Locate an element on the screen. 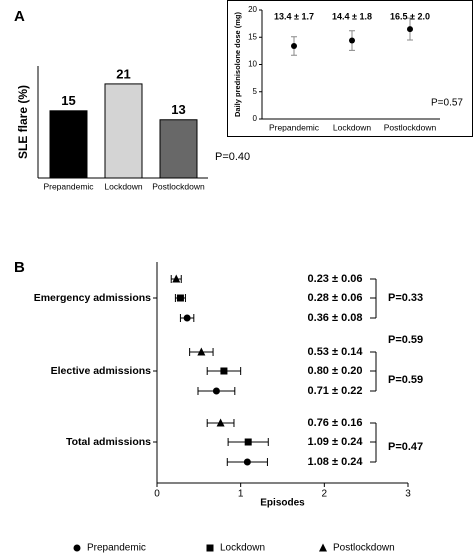 This screenshot has height=555, width=474. y-tick-label: Emergency admissions is located at coordinates (92, 298).